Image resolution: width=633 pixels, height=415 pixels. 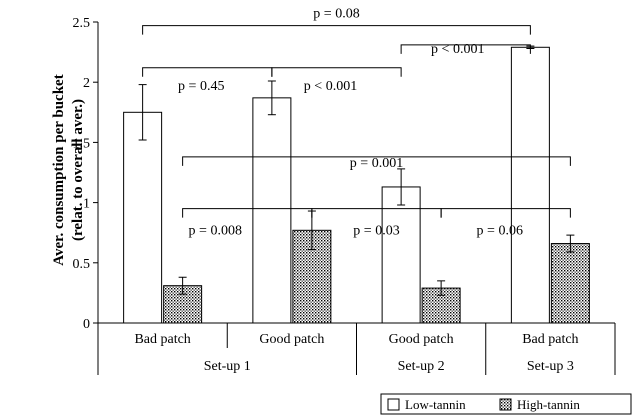 What do you see at coordinates (78, 170) in the screenshot?
I see `y-axis-title-line2: (relat. to overall aver.)` at bounding box center [78, 170].